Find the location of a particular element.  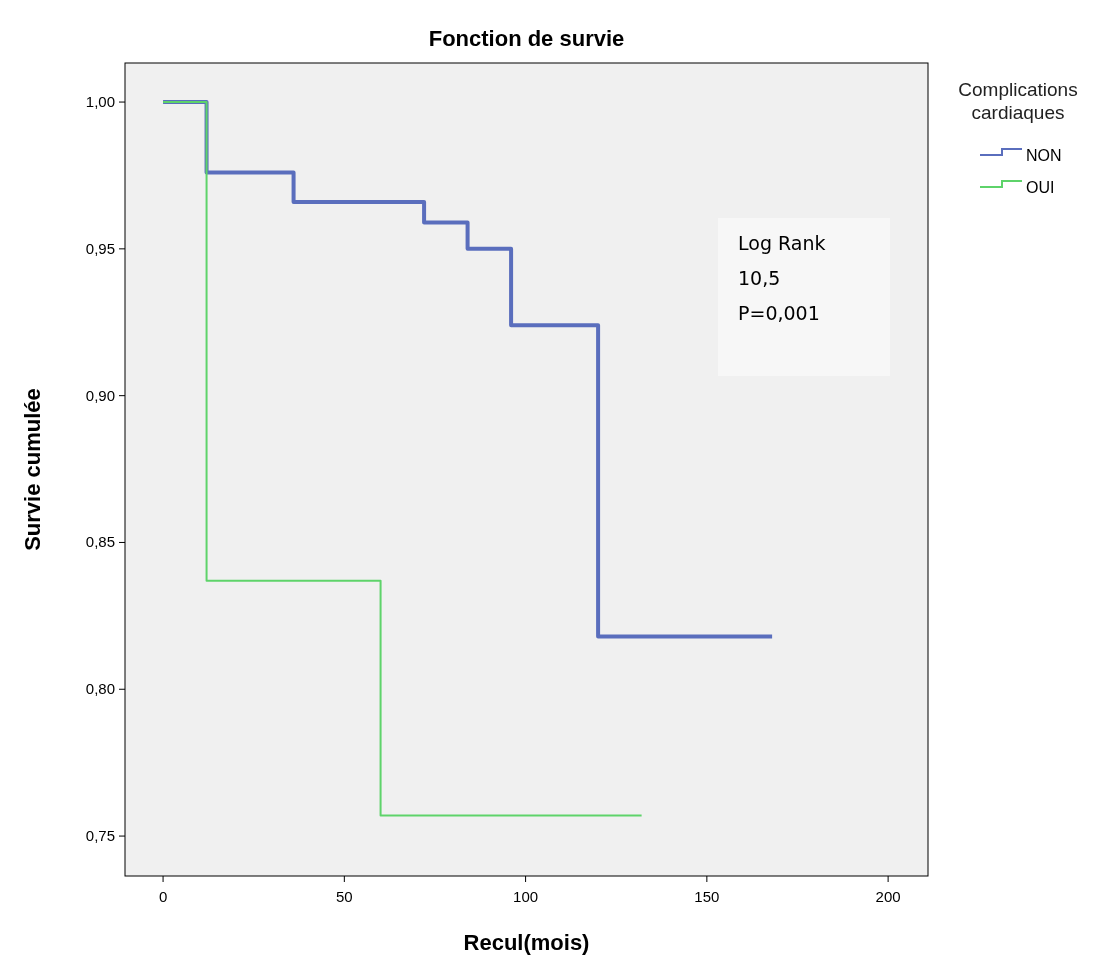

x-tick-label: 0 is located at coordinates (163, 896).